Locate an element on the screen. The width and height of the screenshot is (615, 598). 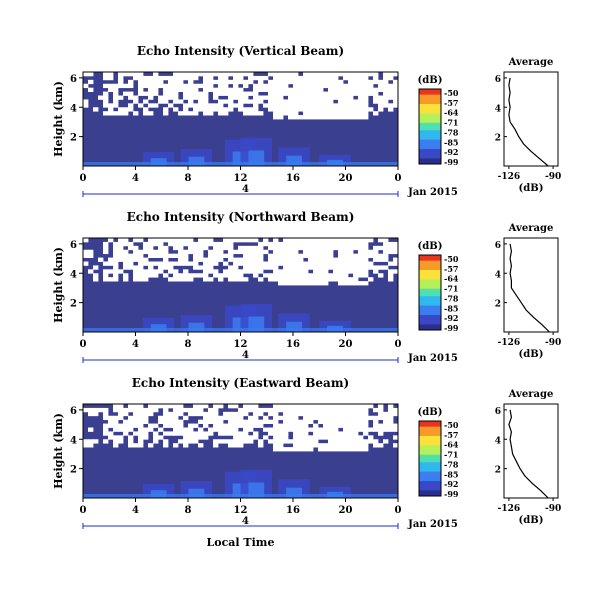
date-axis-day: 4 is located at coordinates (245, 189).